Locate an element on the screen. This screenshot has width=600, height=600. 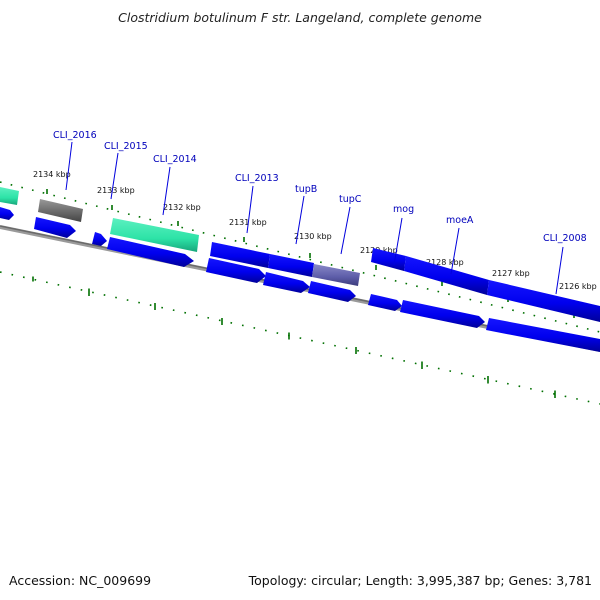
gene-label: mog is located at coordinates (403, 209).